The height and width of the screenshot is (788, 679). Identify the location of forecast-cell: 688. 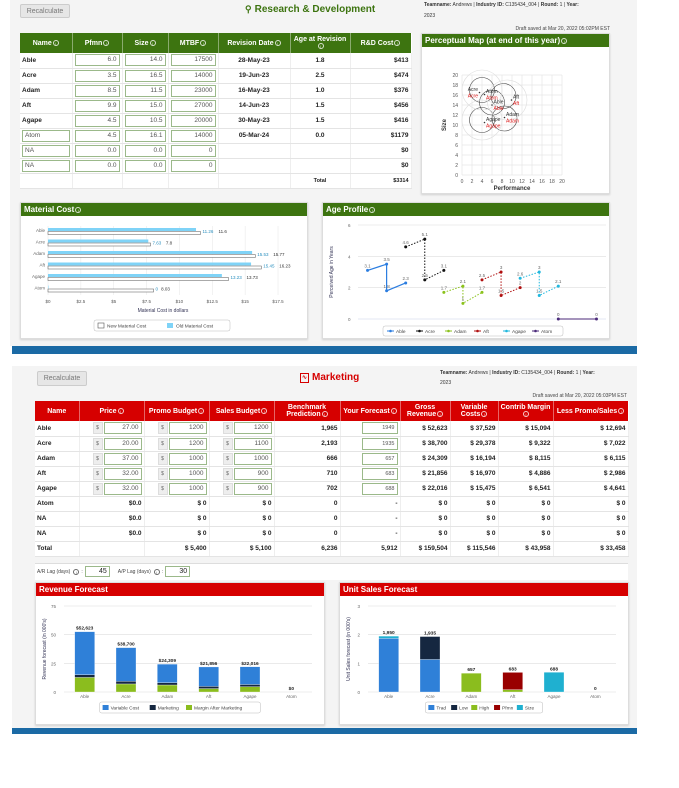
(370, 489).